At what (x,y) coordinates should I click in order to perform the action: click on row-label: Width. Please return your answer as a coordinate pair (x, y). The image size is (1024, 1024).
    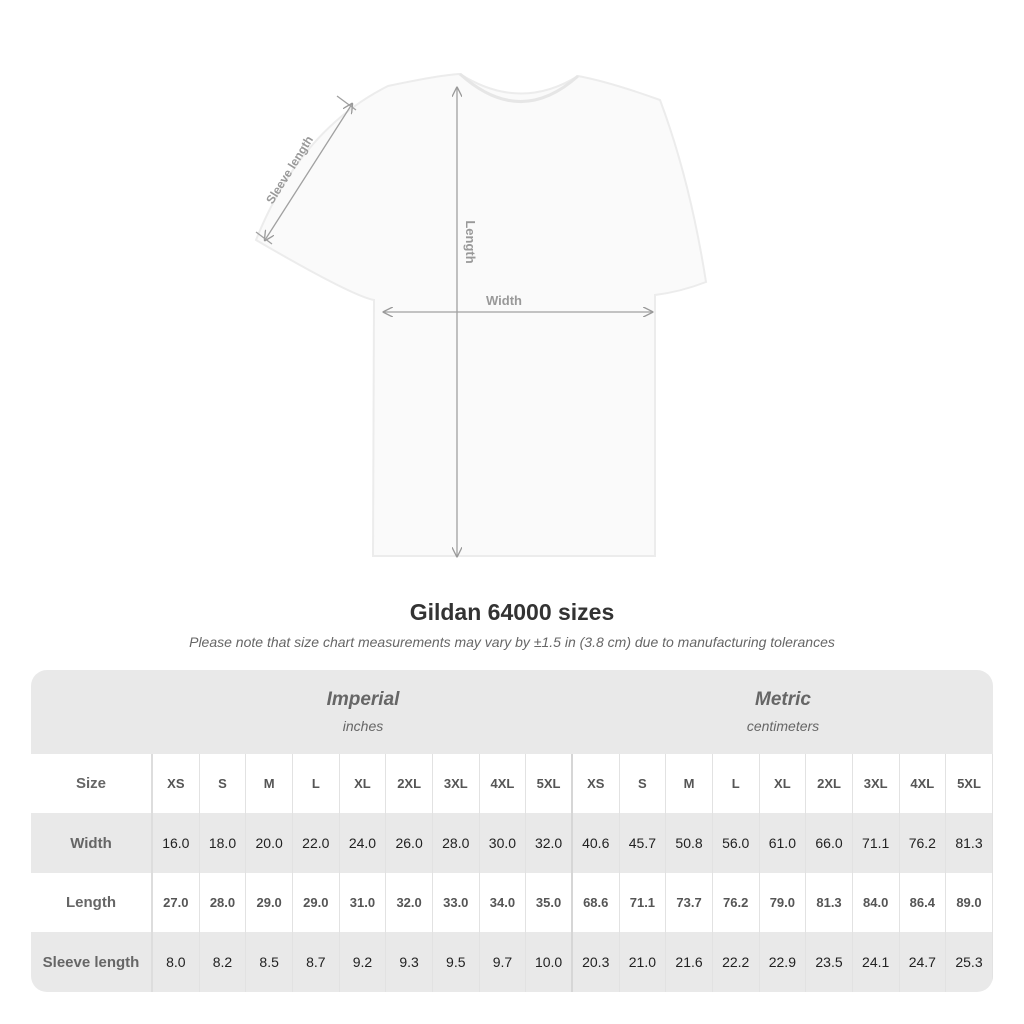
    Looking at the image, I should click on (92, 843).